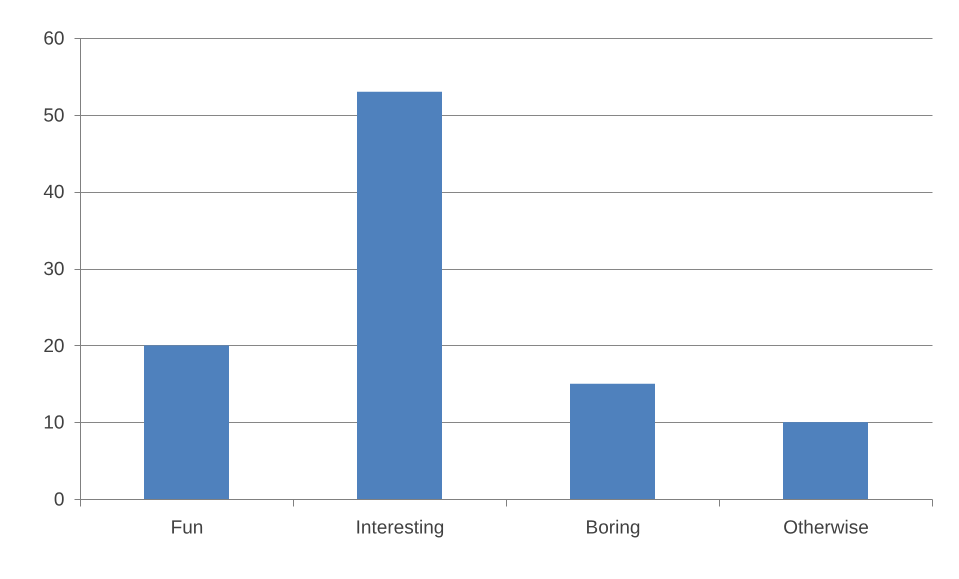 This screenshot has width=959, height=579. Describe the element at coordinates (400, 528) in the screenshot. I see `x-tick-label: Interesting` at that location.